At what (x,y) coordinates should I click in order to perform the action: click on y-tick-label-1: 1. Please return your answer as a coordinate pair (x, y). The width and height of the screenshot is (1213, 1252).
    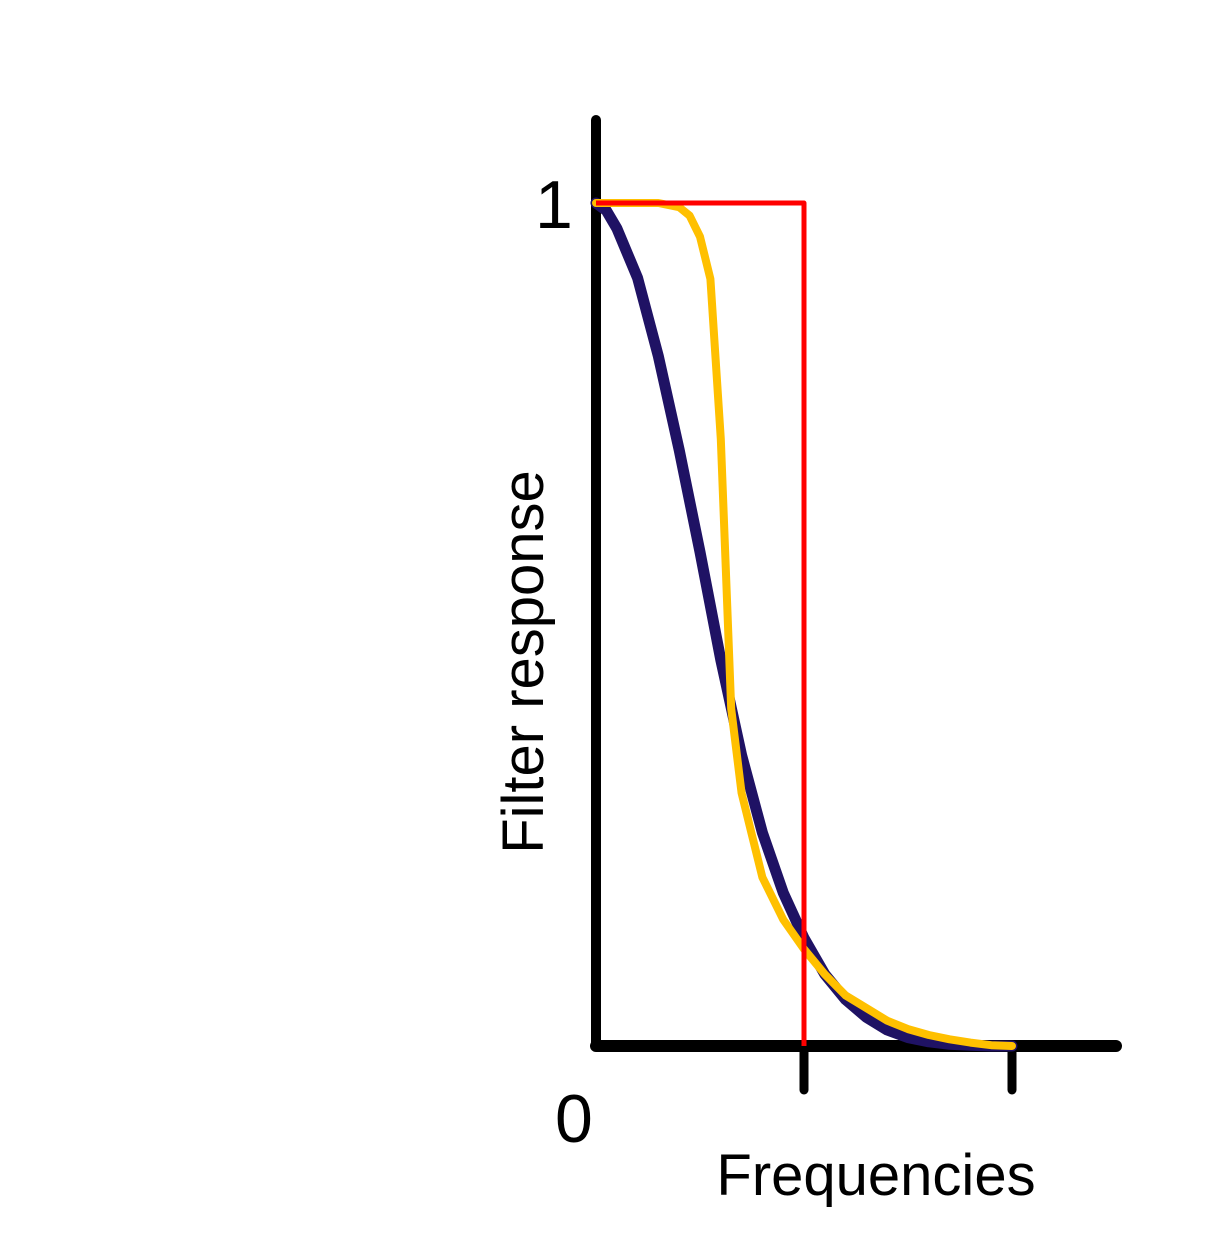
    Looking at the image, I should click on (554, 205).